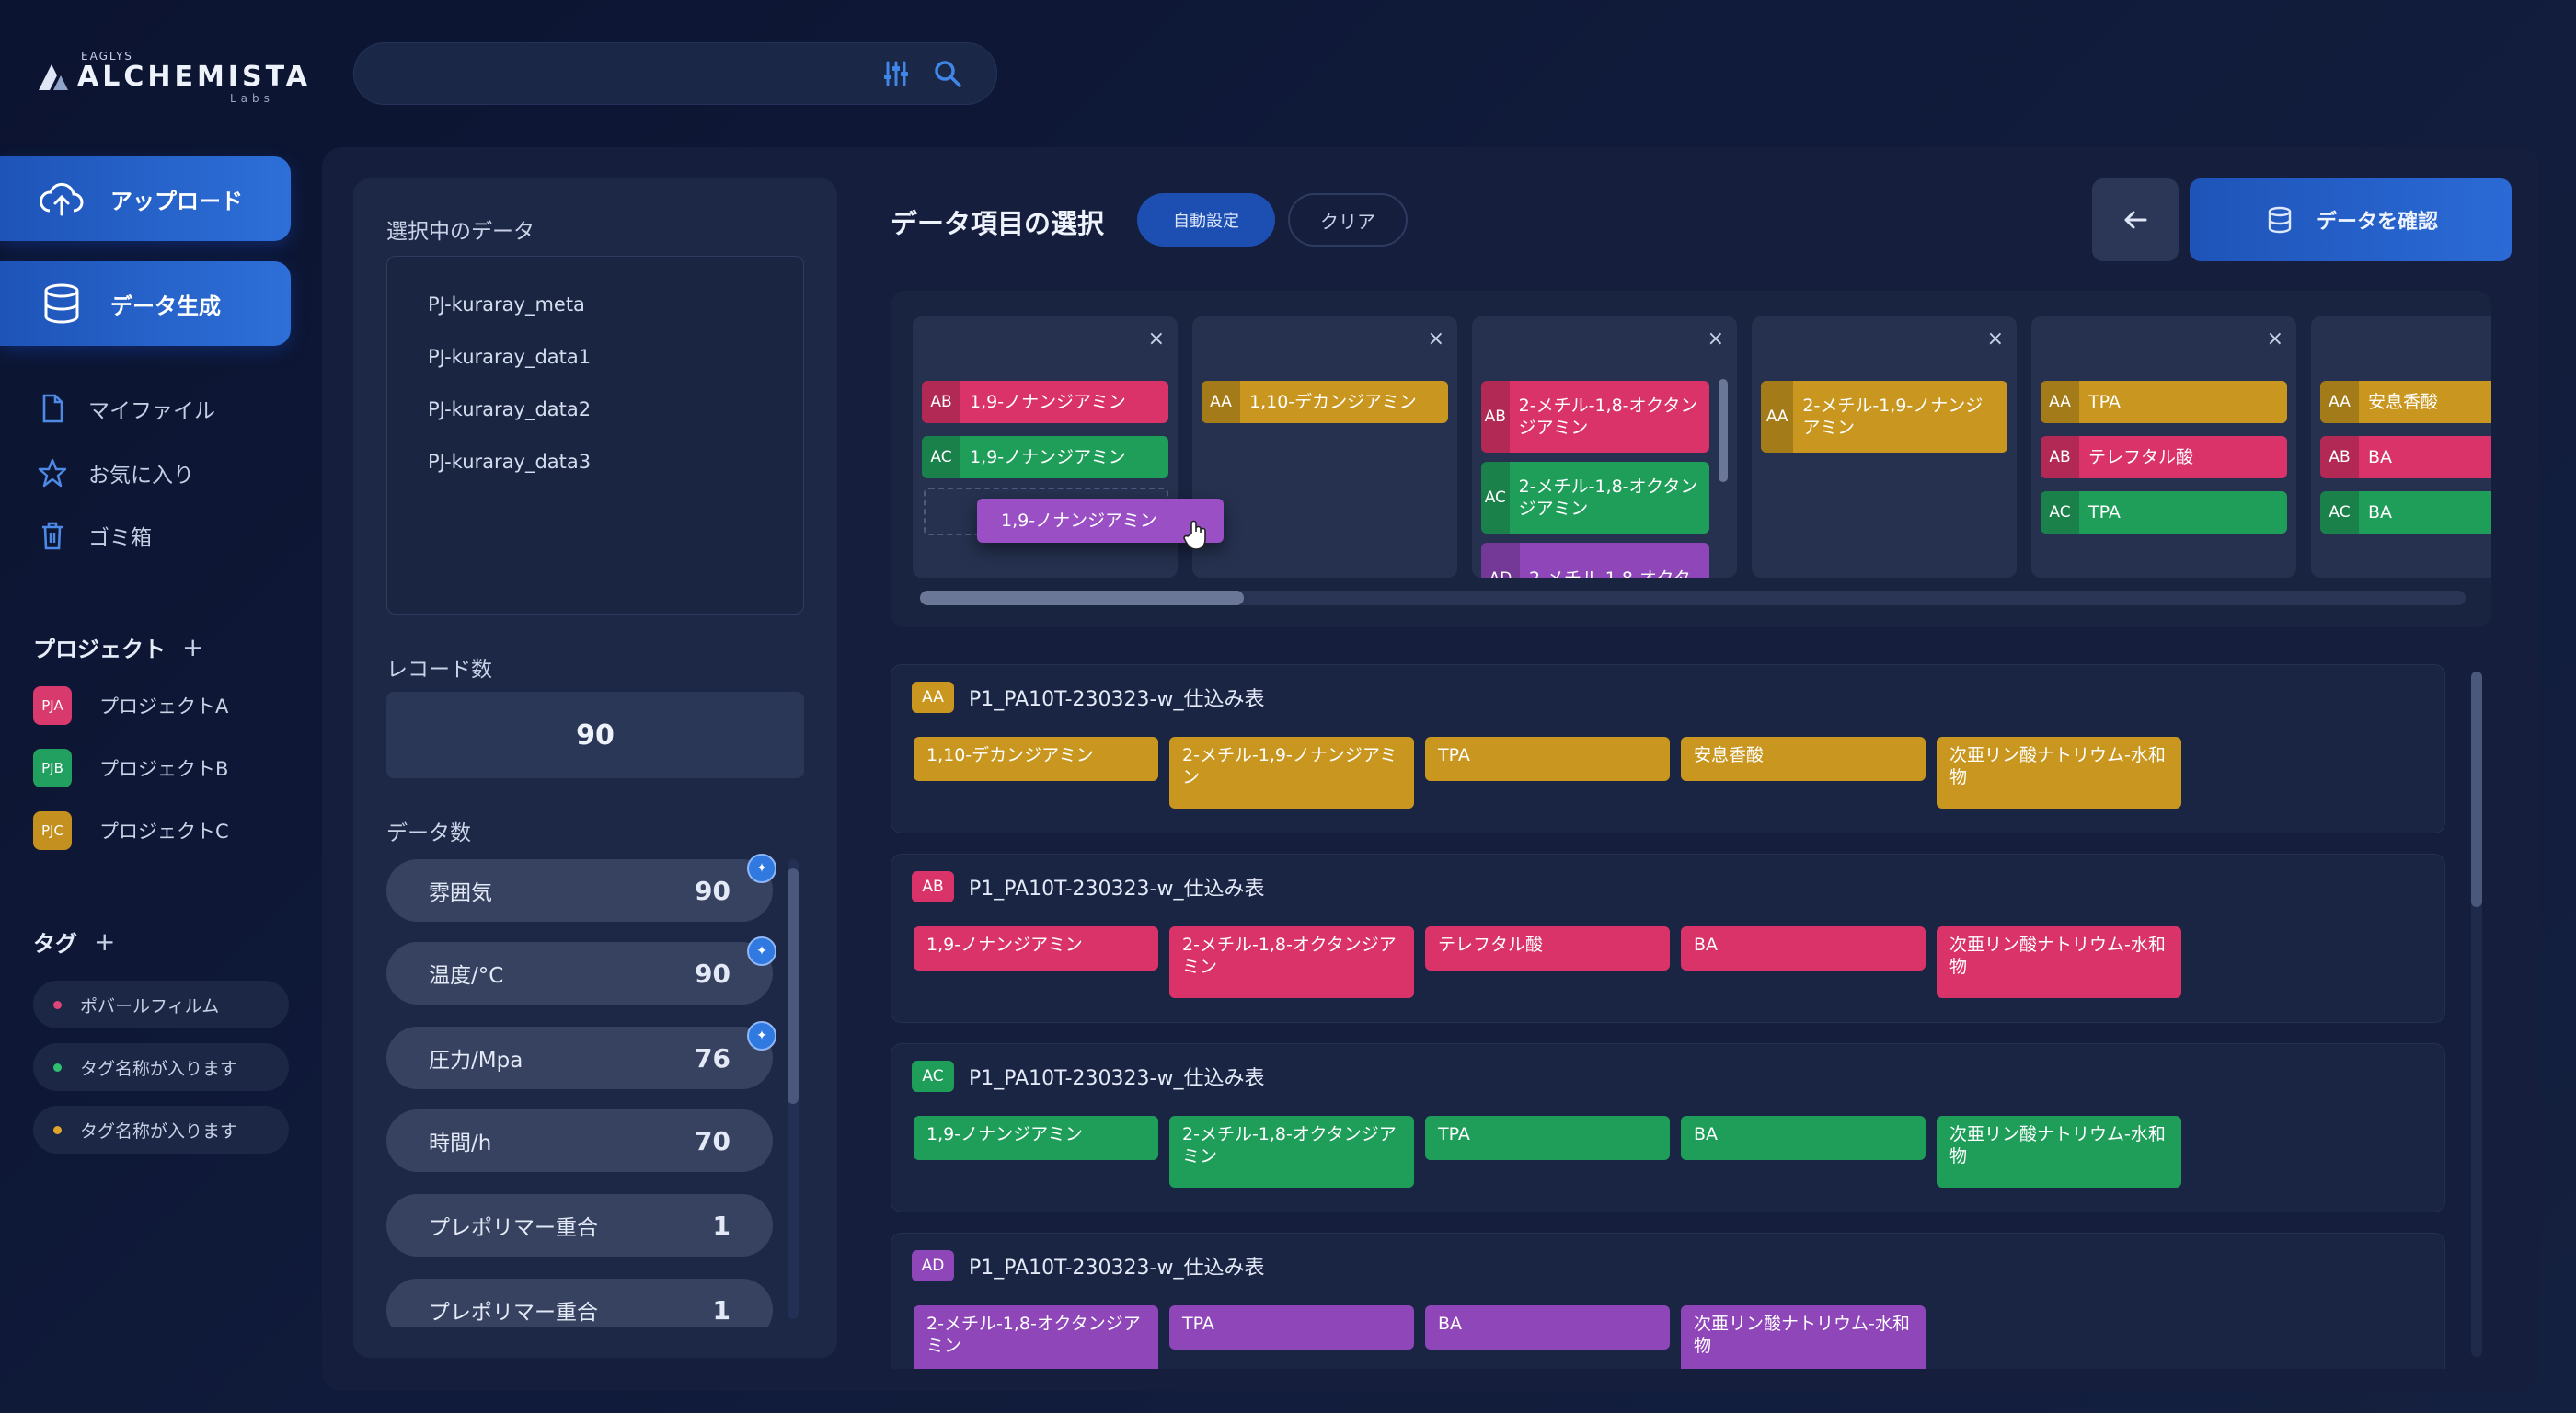  Describe the element at coordinates (1803, 759) in the screenshot. I see `token-chip: 安息香酸` at that location.